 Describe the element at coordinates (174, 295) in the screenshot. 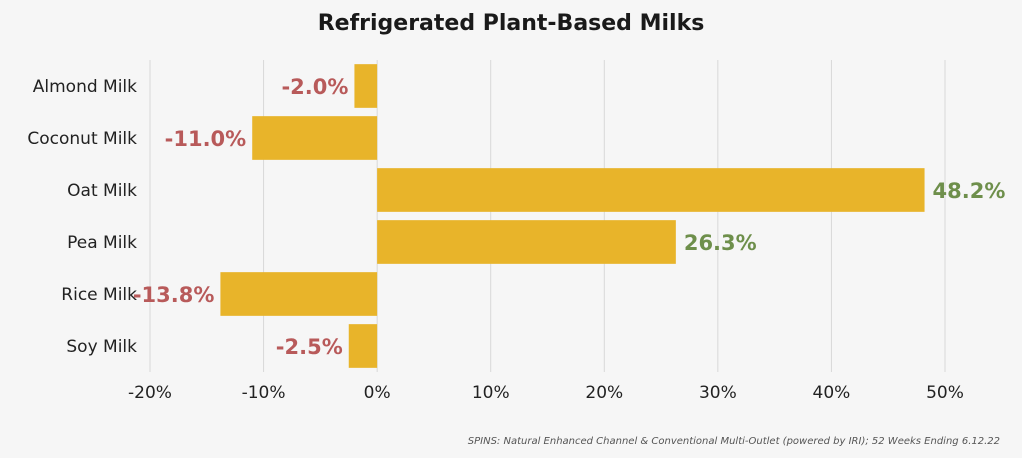

I see `data-label: -13.8%` at that location.